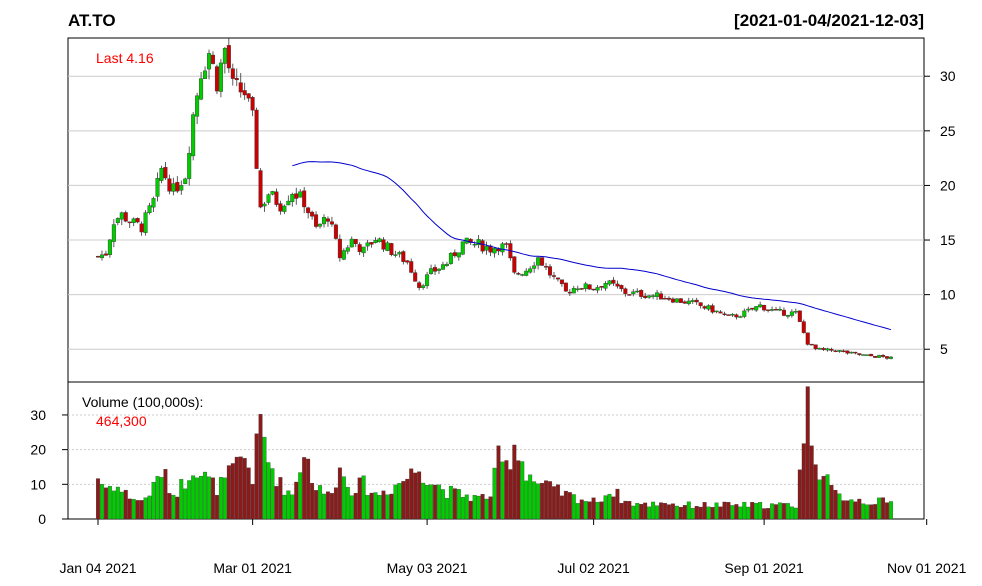 The height and width of the screenshot is (586, 982). What do you see at coordinates (252, 568) in the screenshot?
I see `x-tick-label: Mar 01 2021` at bounding box center [252, 568].